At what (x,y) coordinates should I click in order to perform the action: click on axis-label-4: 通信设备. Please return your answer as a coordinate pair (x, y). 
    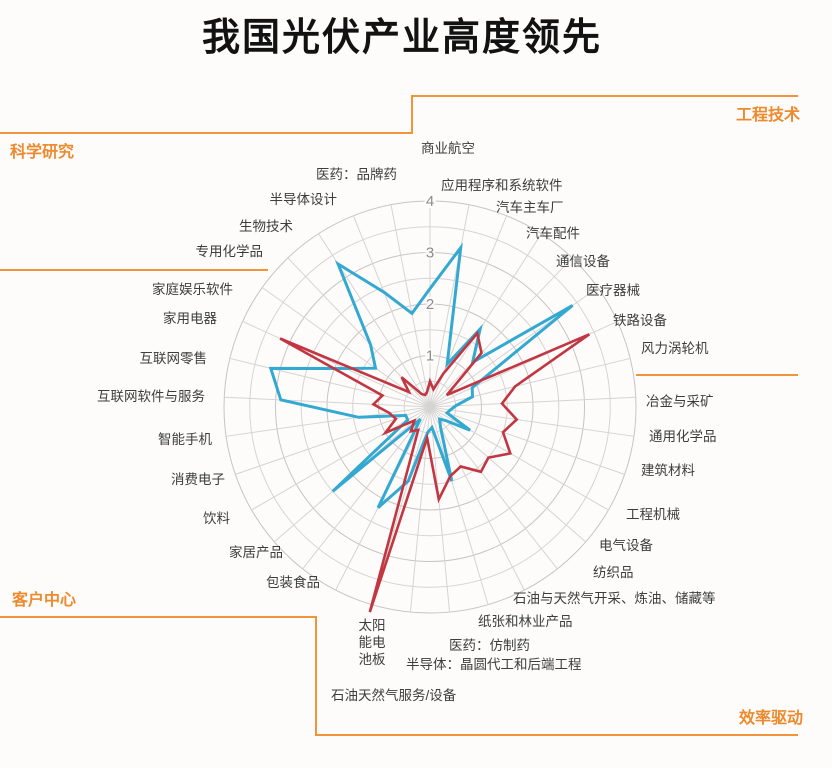
    Looking at the image, I should click on (583, 261).